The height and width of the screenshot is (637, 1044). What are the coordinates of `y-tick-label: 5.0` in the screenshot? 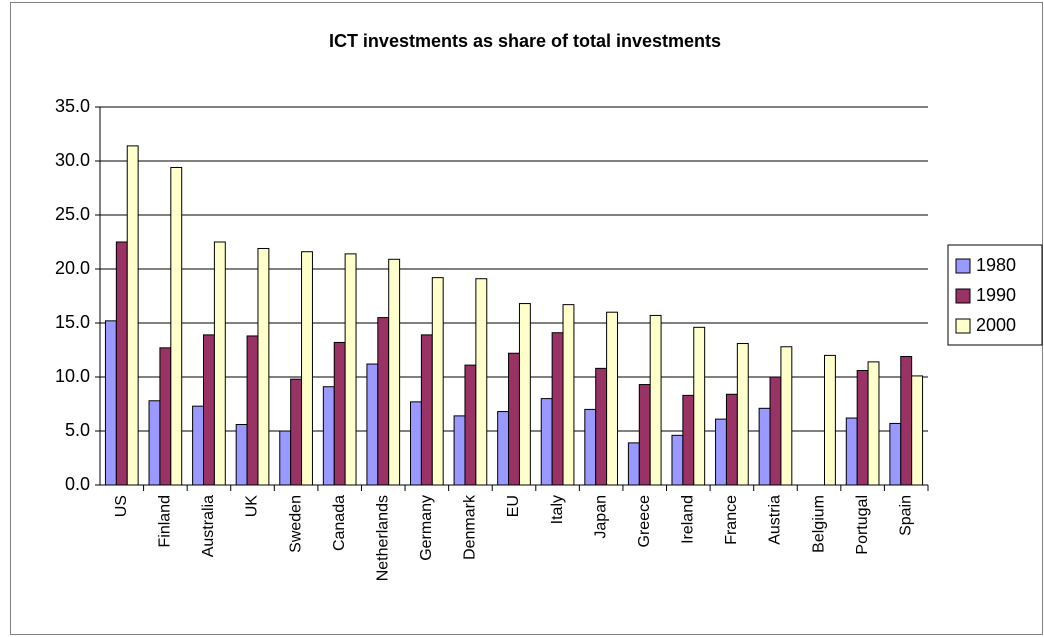 It's located at (77, 430).